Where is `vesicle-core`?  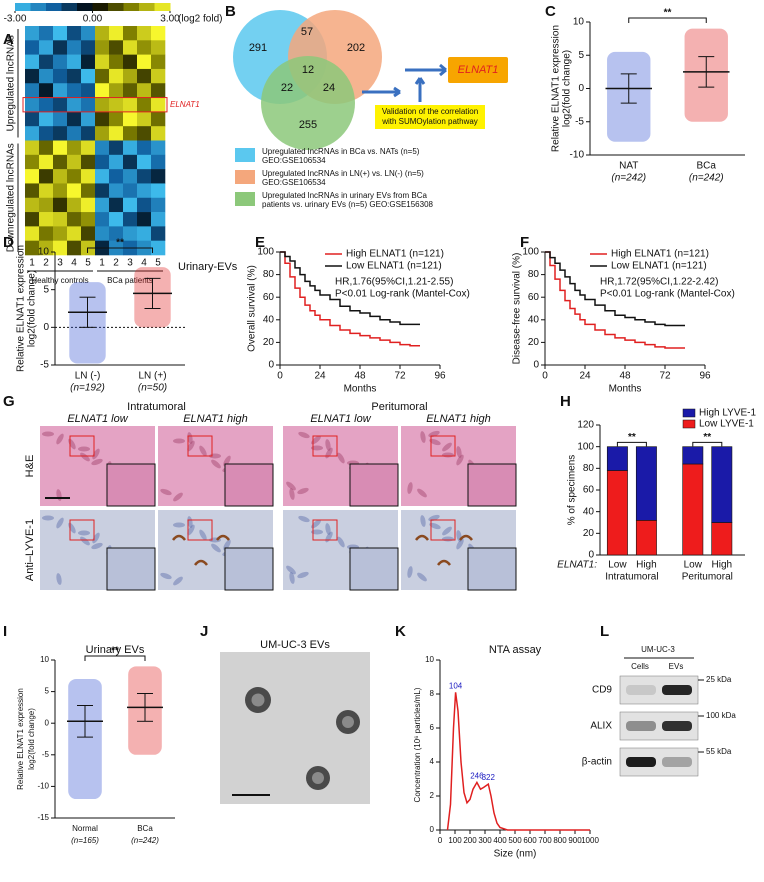 vesicle-core is located at coordinates (258, 700).